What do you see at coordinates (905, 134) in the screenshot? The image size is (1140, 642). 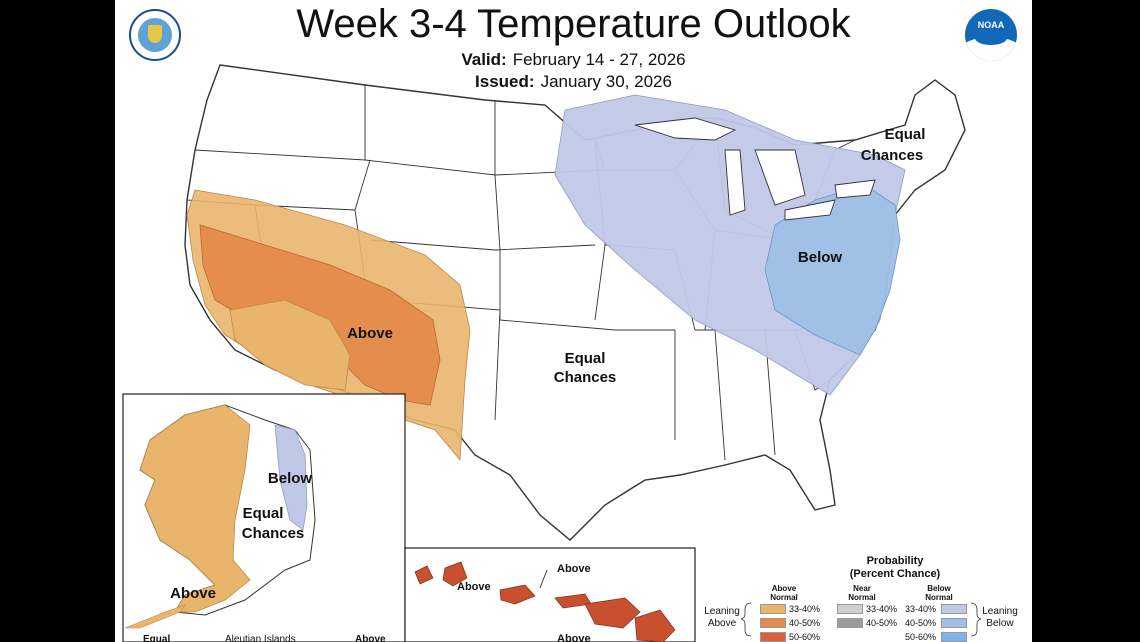 I see `label-northeast-equal: Equal` at bounding box center [905, 134].